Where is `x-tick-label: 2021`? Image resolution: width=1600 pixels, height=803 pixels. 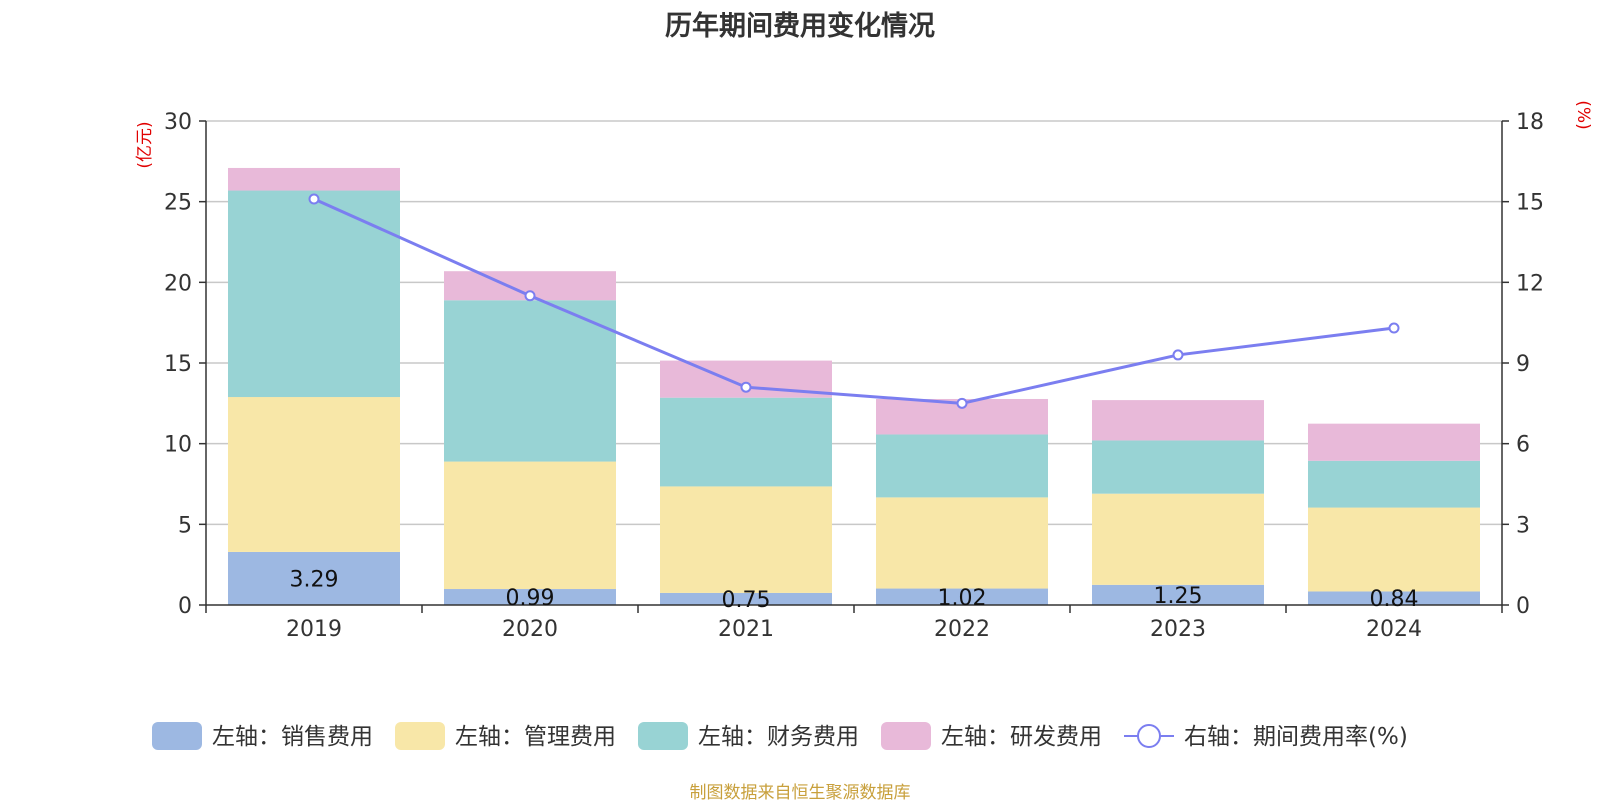 x-tick-label: 2021 is located at coordinates (746, 629).